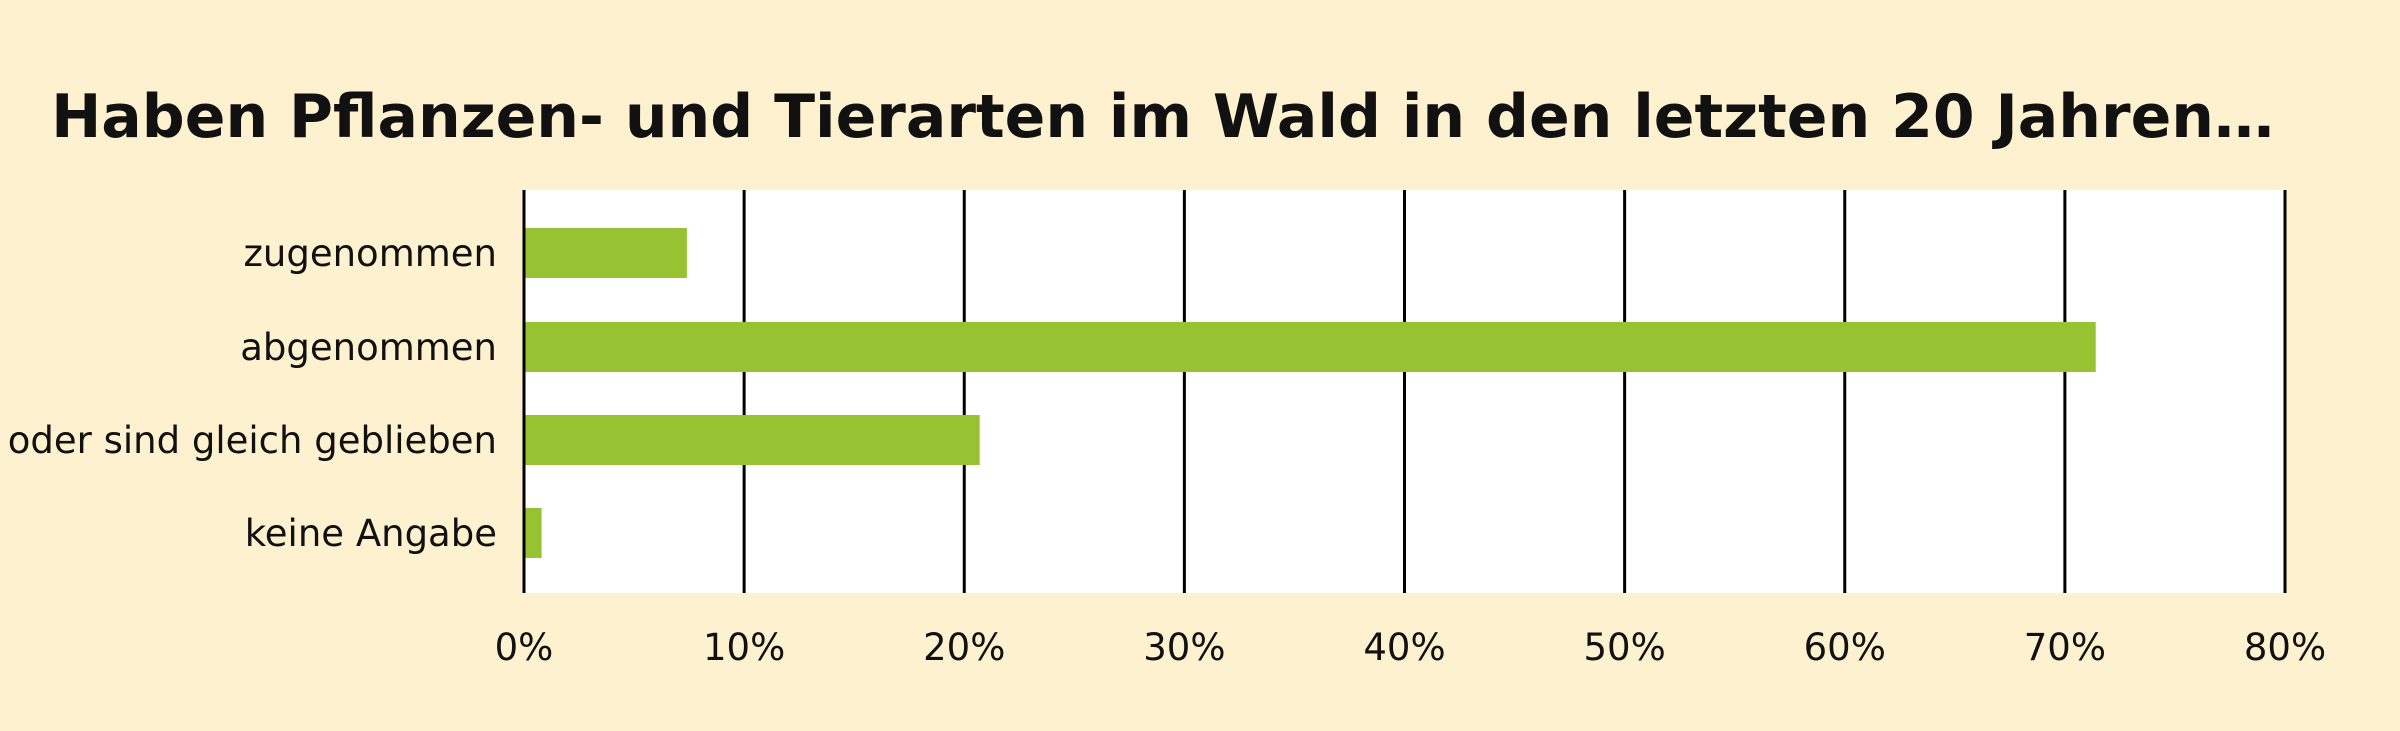 Image resolution: width=2400 pixels, height=731 pixels. Describe the element at coordinates (1625, 647) in the screenshot. I see `x-tick-label: 50%` at that location.